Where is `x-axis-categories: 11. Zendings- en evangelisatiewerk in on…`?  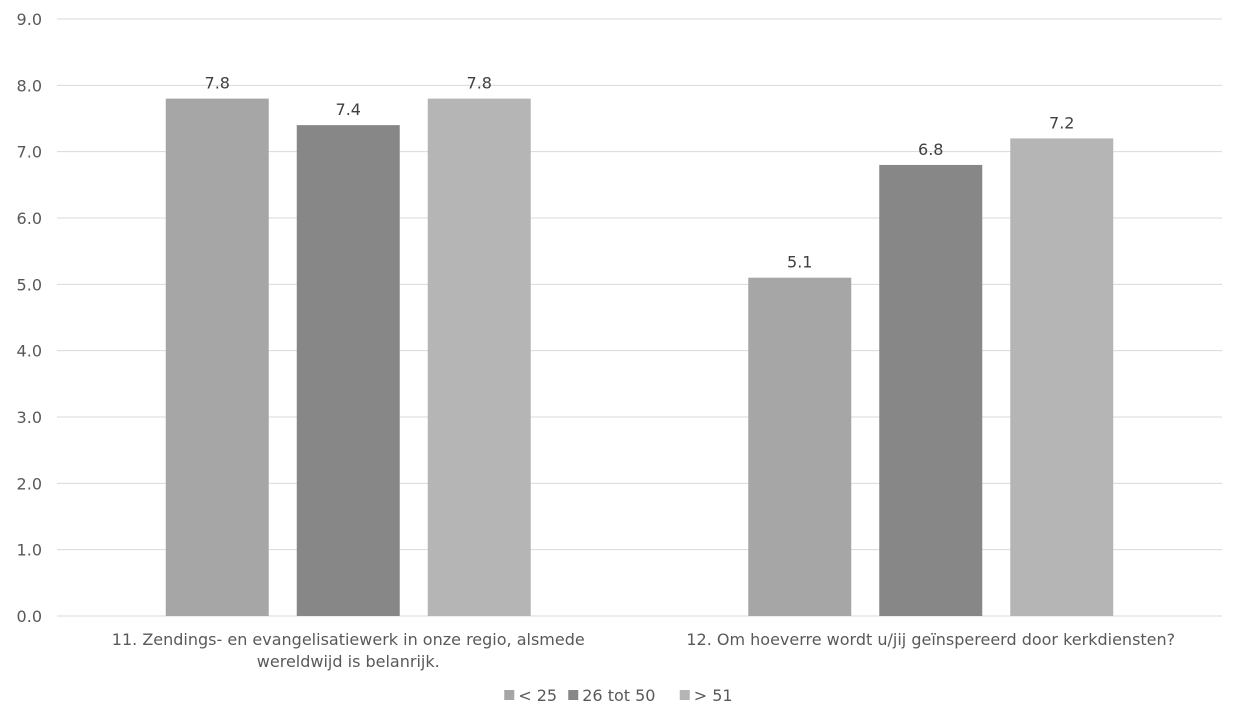
x-axis-categories: 11. Zendings- en evangelisatiewerk in on… is located at coordinates (643, 650).